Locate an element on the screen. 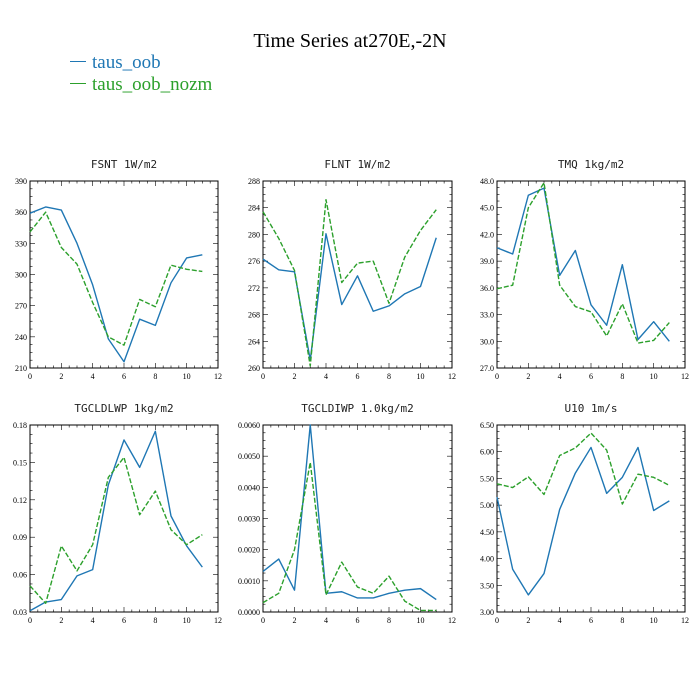 The height and width of the screenshot is (700, 700). y-tick-label: 0.0000 is located at coordinates (249, 612).